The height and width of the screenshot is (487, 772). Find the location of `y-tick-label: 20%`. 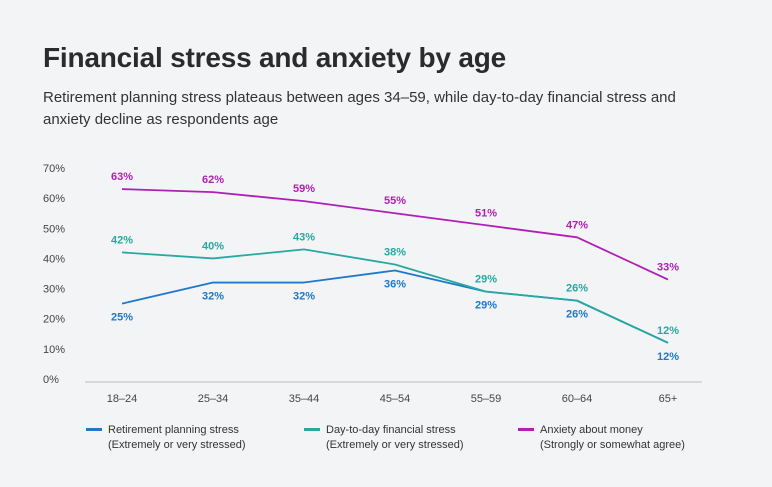

y-tick-label: 20% is located at coordinates (54, 320).